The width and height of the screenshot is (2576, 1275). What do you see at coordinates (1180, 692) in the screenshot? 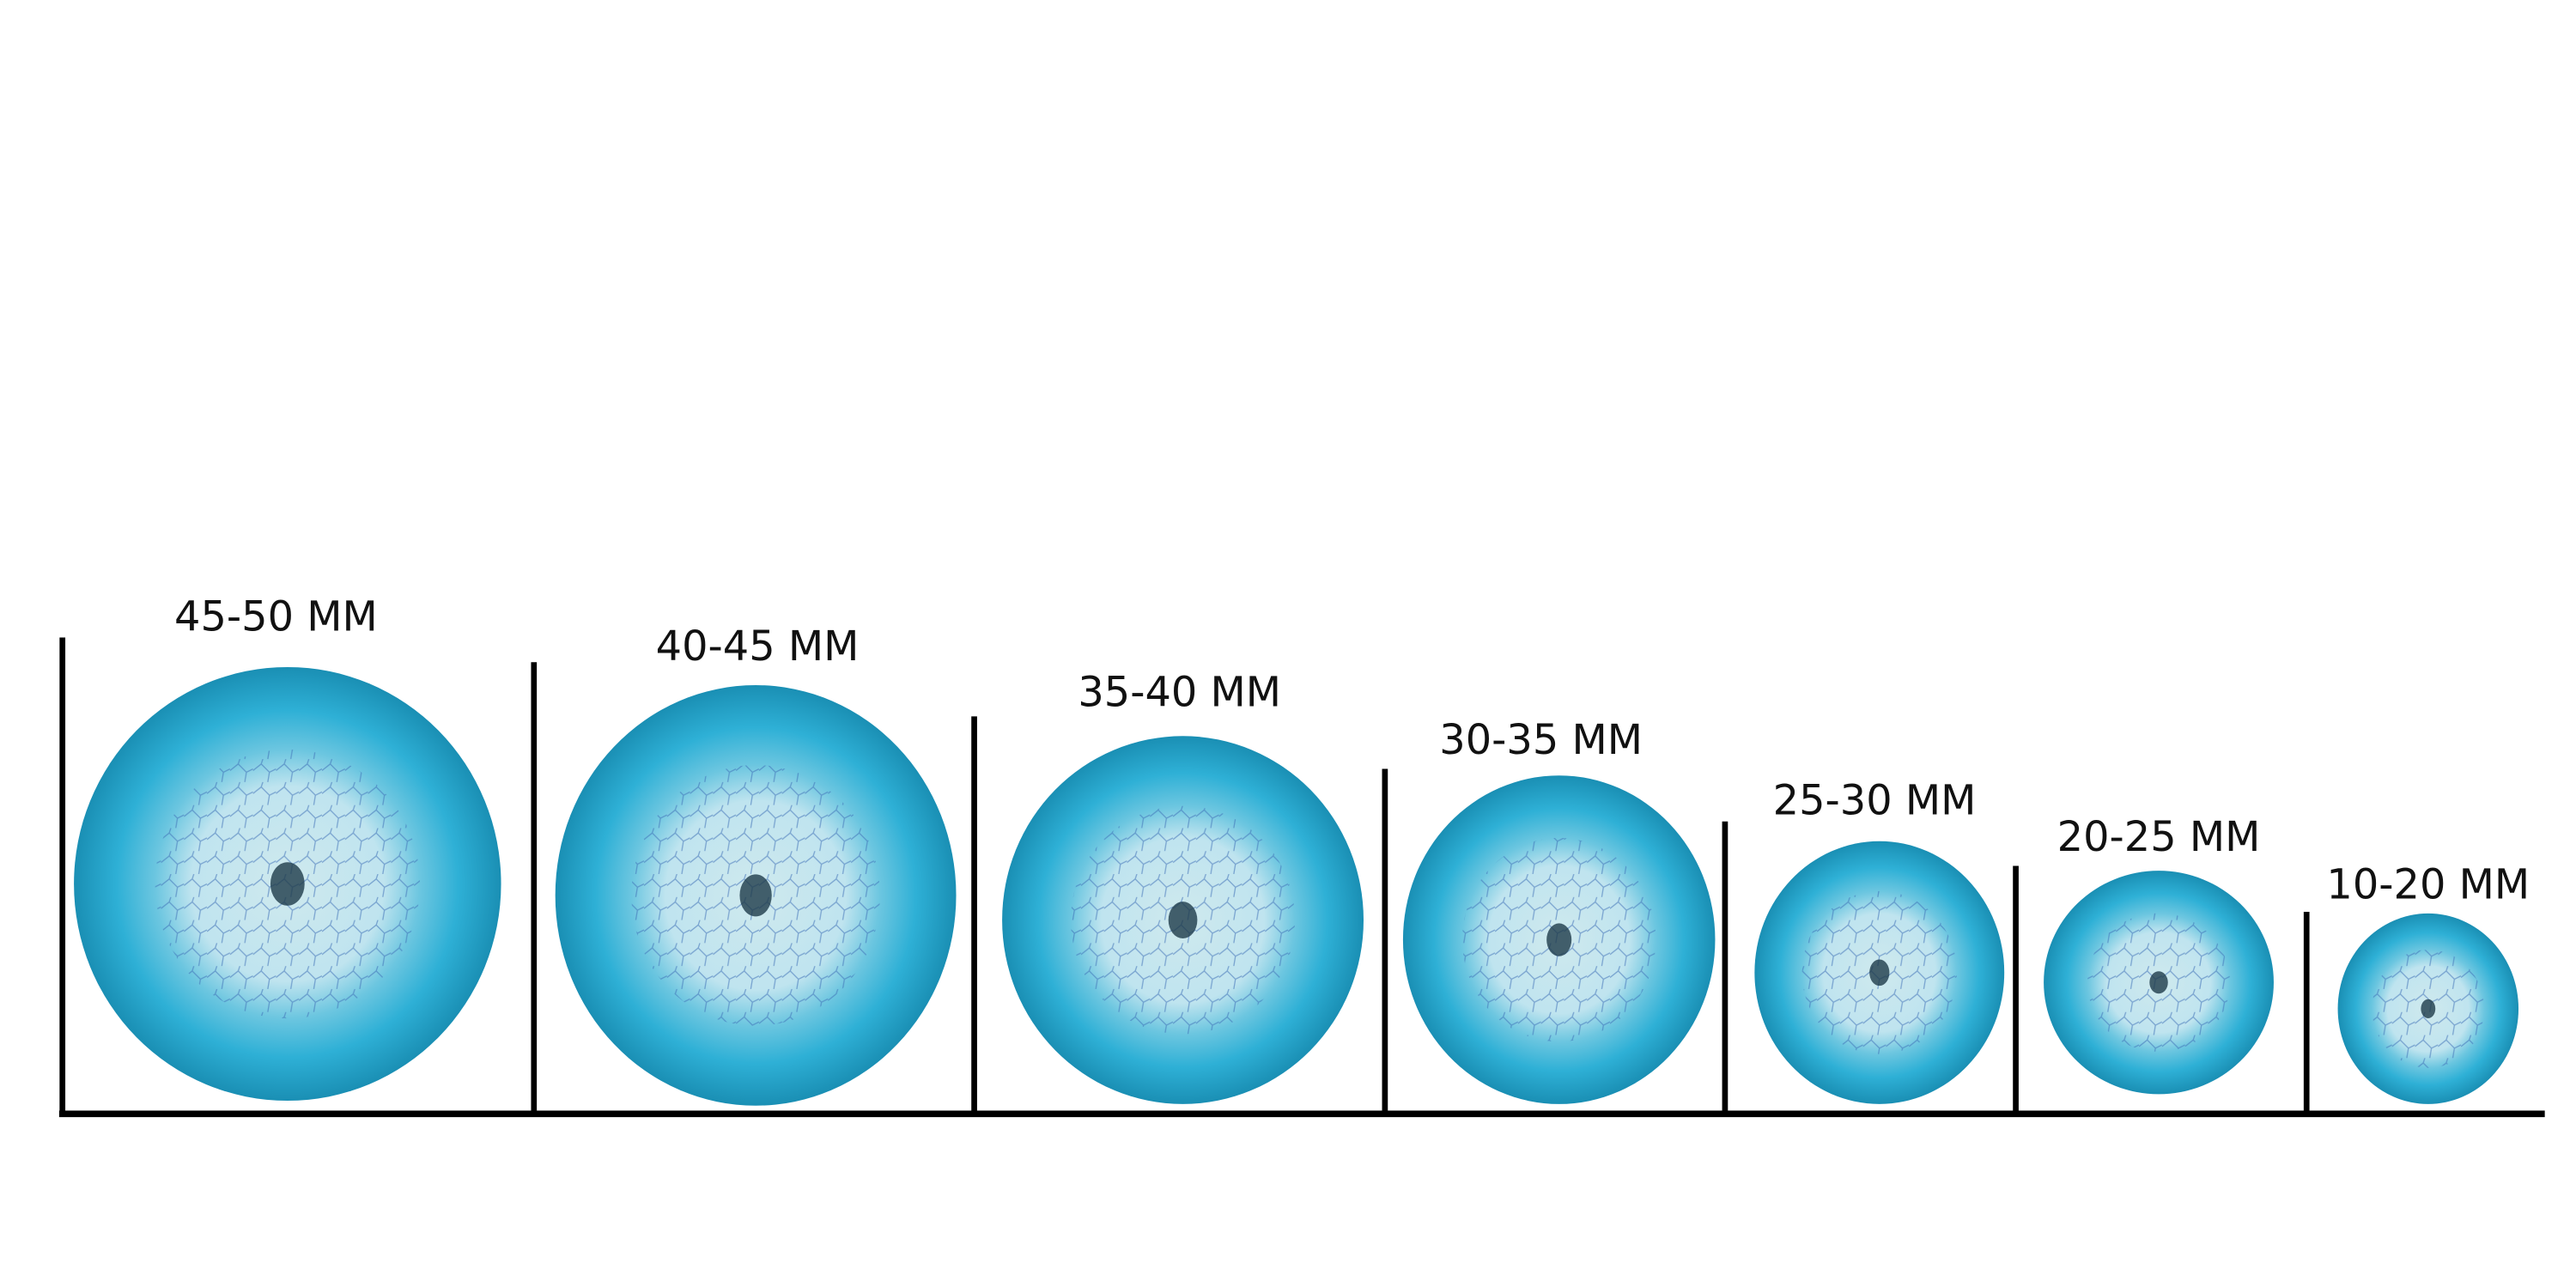
I see `size-label: 35-40 MM` at bounding box center [1180, 692].